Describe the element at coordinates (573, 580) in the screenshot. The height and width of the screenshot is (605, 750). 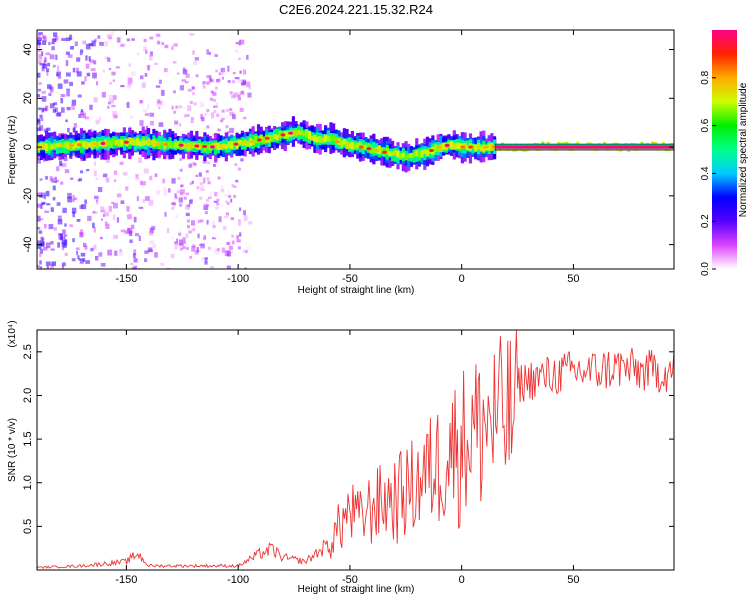
I see `x-tick-label: 50` at that location.